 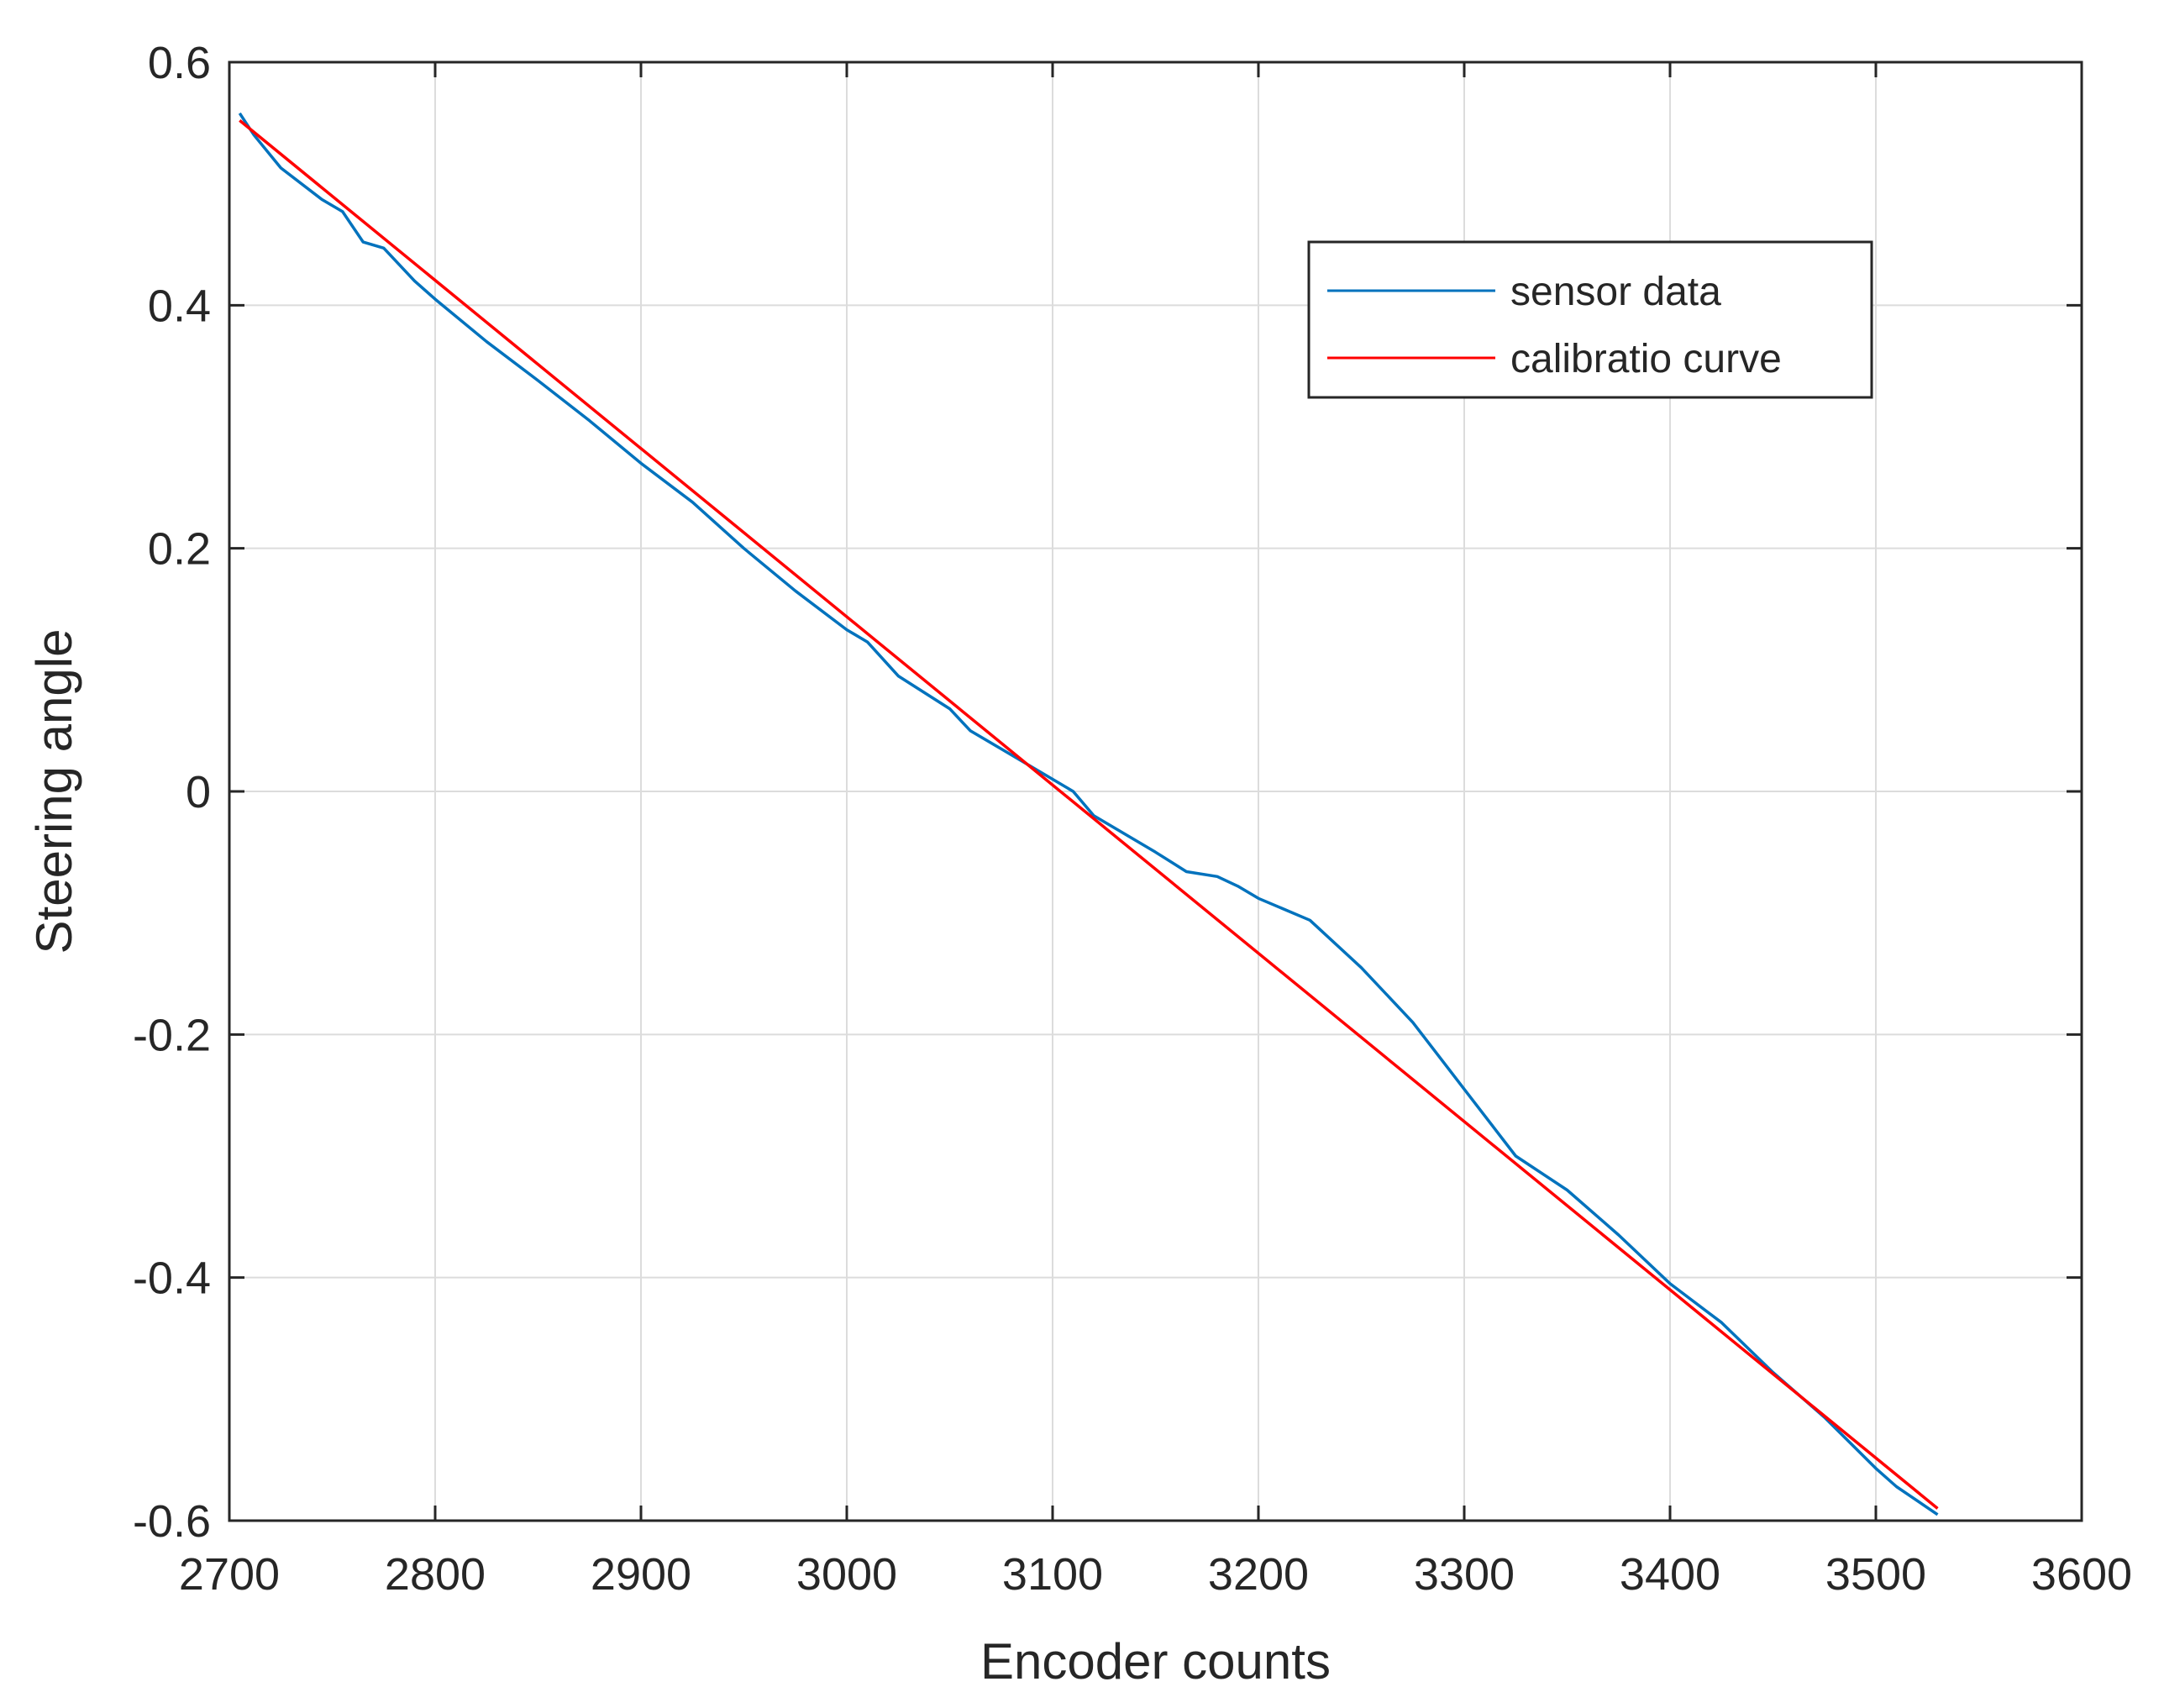 What do you see at coordinates (436, 1574) in the screenshot?
I see `x-tick-label: 2800` at bounding box center [436, 1574].